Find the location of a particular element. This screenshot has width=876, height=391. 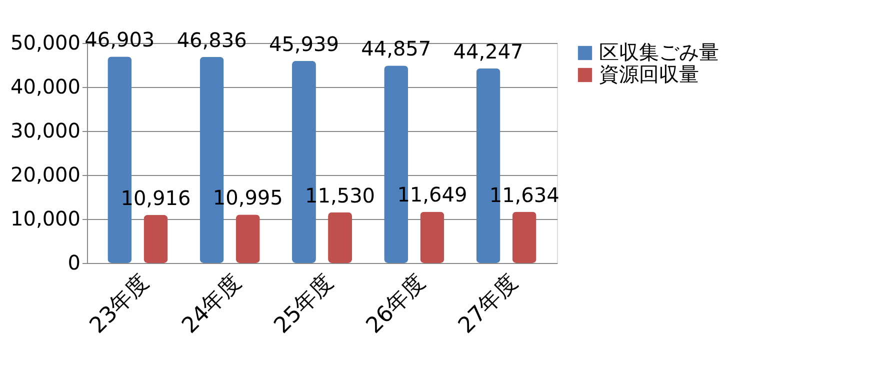

data-label: 44,247 is located at coordinates (488, 51).